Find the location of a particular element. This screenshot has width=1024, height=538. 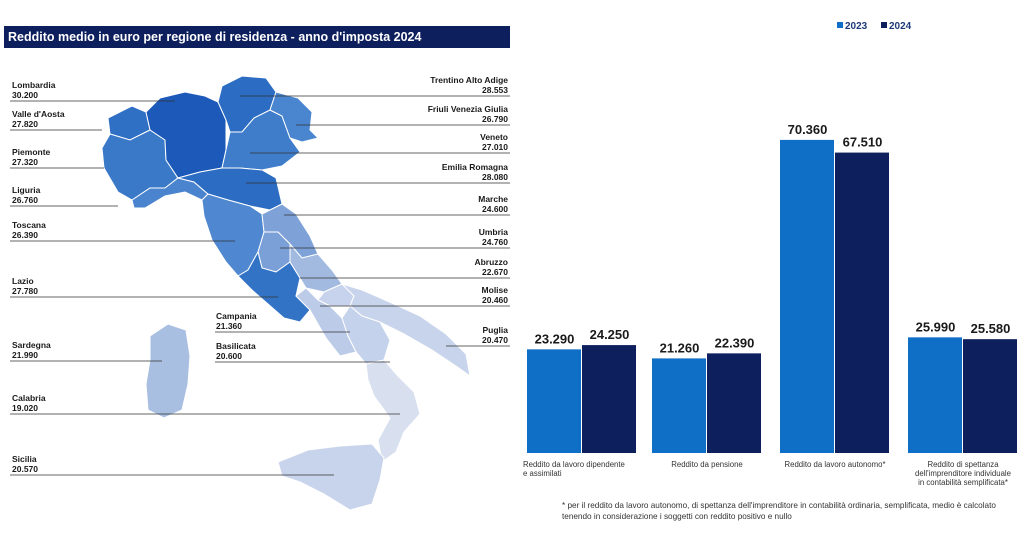

region-value: 20.460 is located at coordinates (495, 300).